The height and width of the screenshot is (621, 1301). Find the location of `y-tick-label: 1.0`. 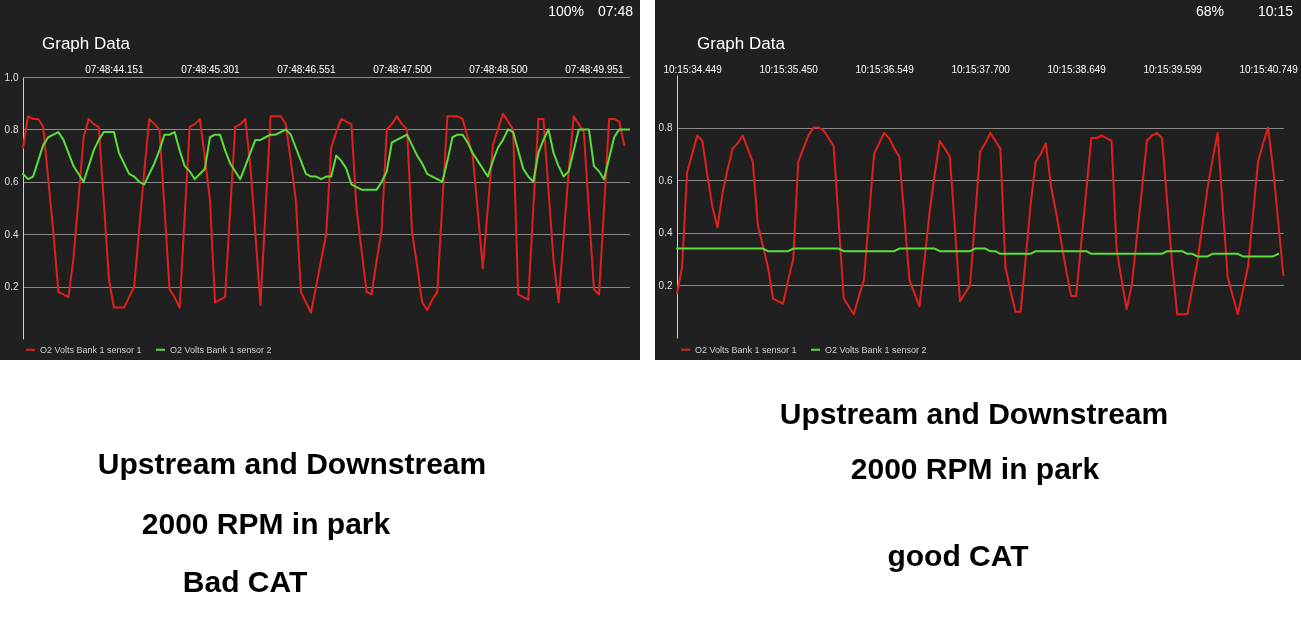

y-tick-label: 1.0 is located at coordinates (11, 77).